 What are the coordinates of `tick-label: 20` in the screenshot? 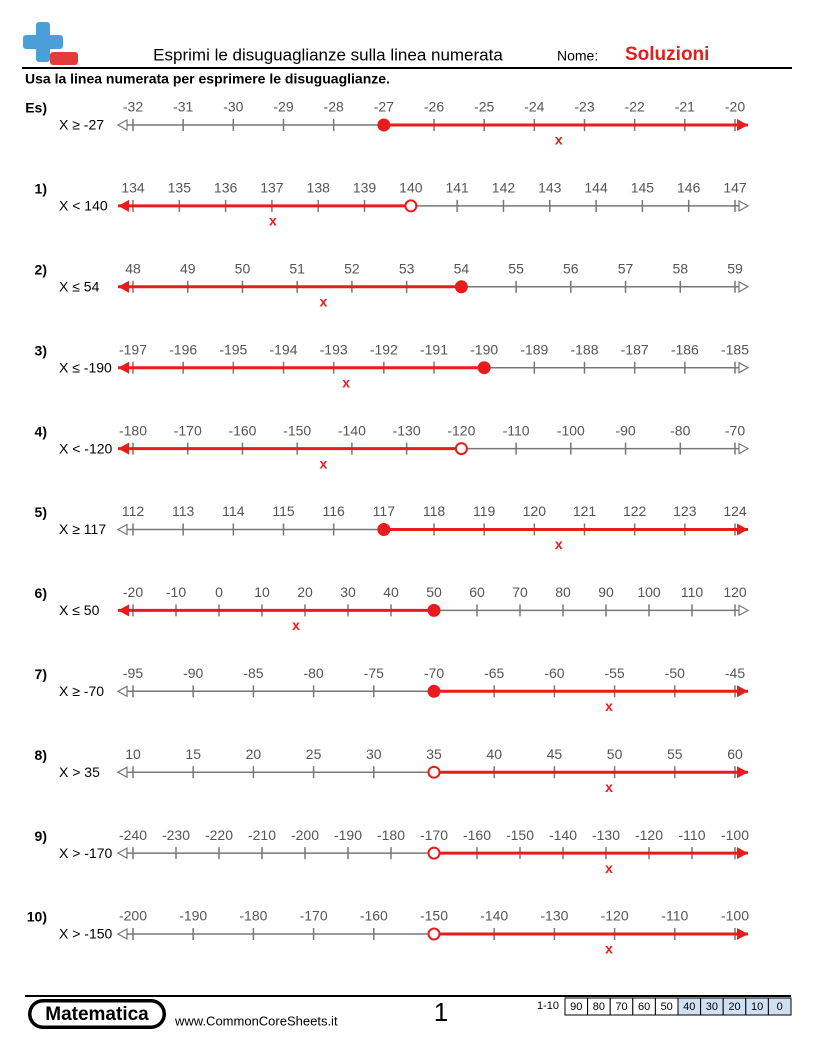 It's located at (305, 592).